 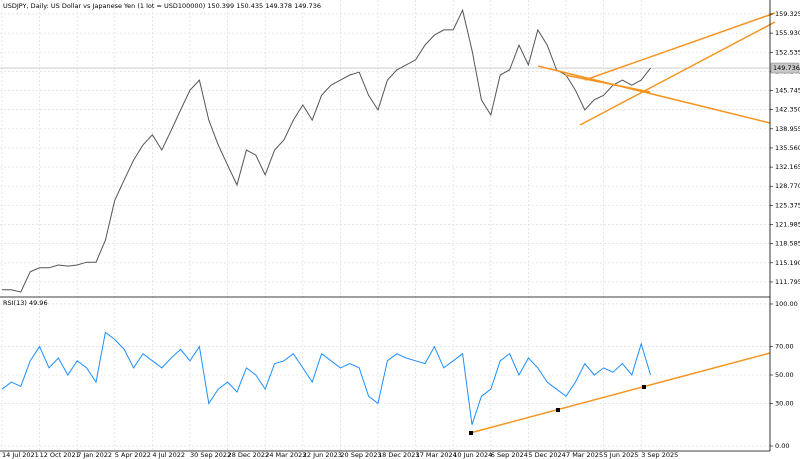 I want to click on x-tick-label: 18 Dec 2023, so click(x=399, y=455).